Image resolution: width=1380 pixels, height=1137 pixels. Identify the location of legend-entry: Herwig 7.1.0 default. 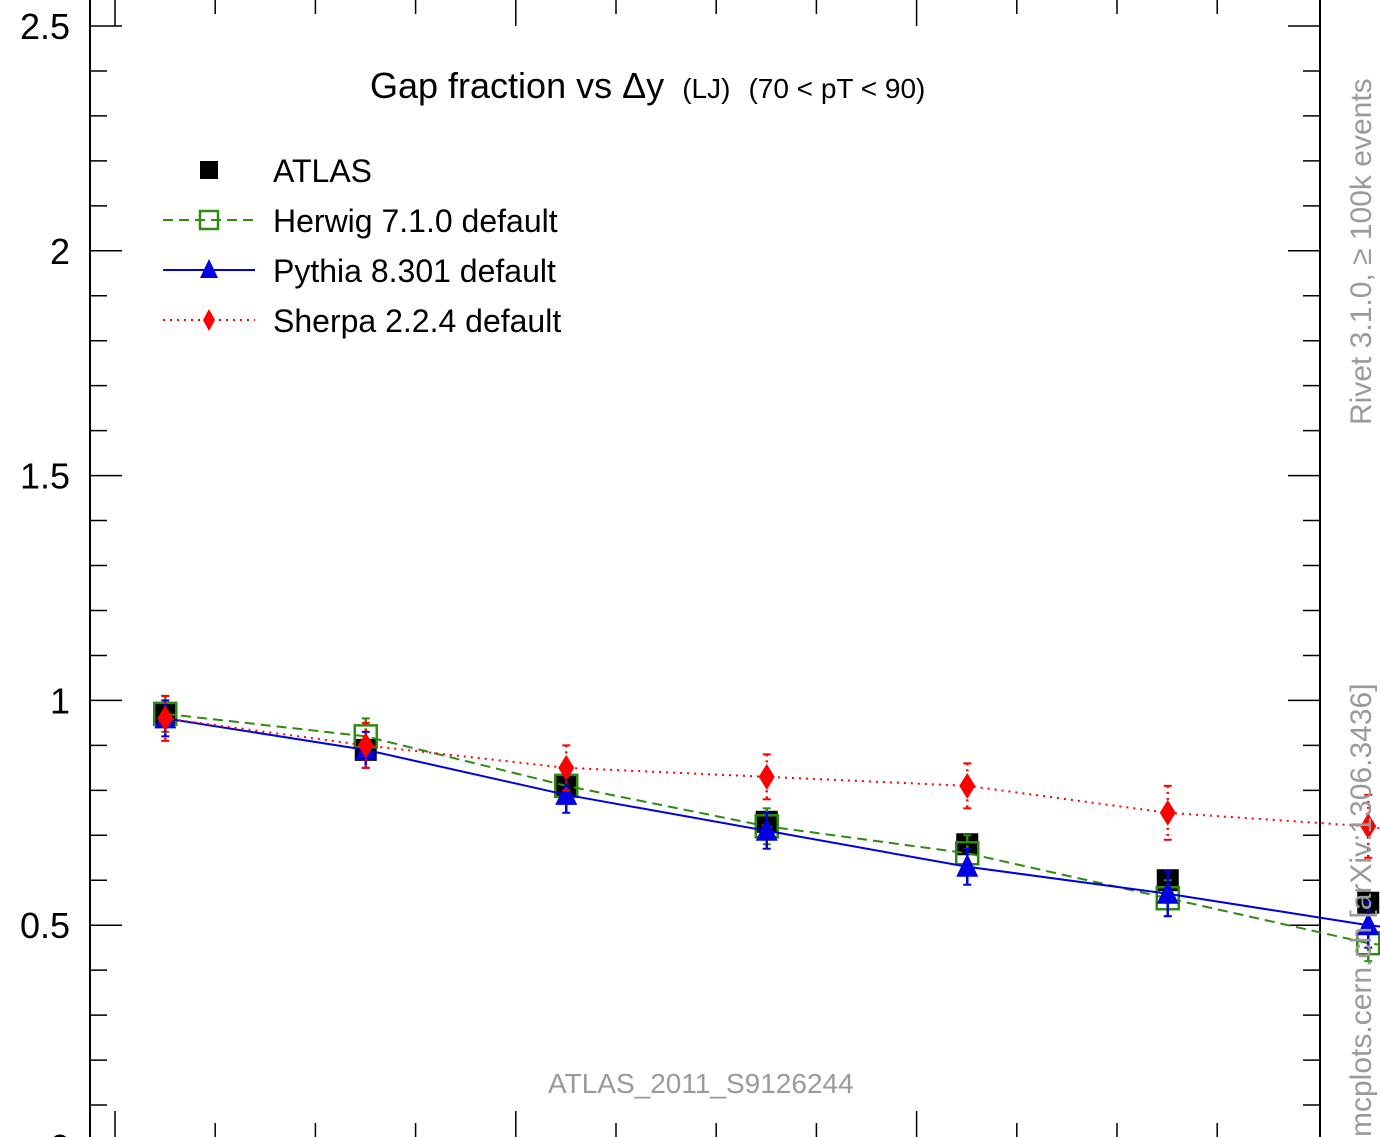
(360, 221).